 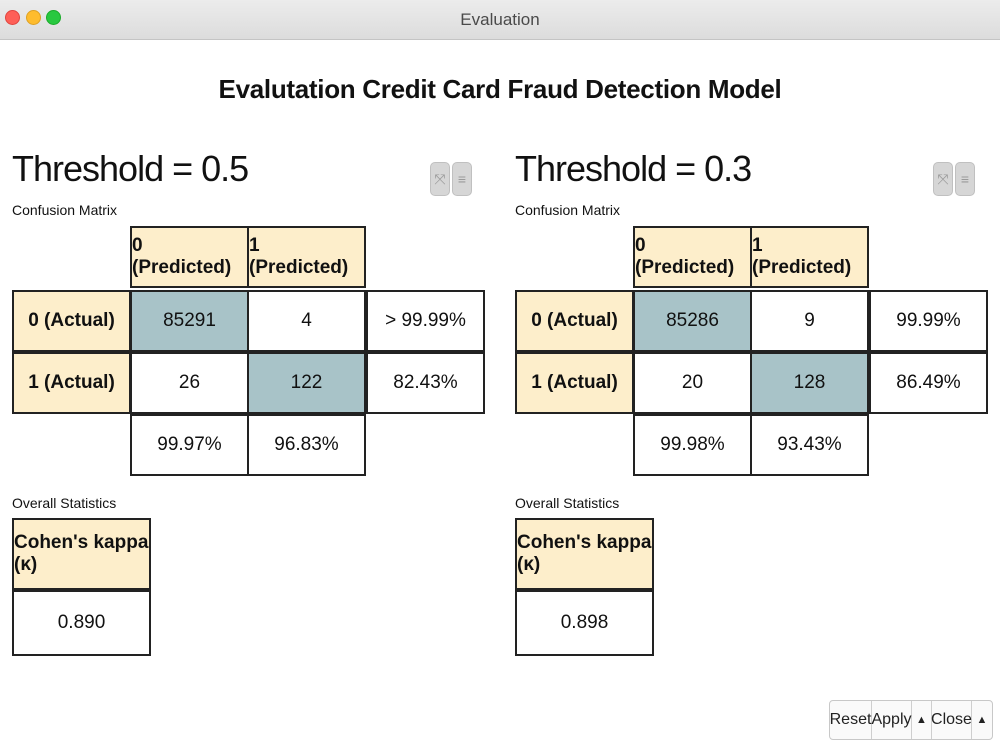 I want to click on matrix-cell: 122, so click(x=306, y=383).